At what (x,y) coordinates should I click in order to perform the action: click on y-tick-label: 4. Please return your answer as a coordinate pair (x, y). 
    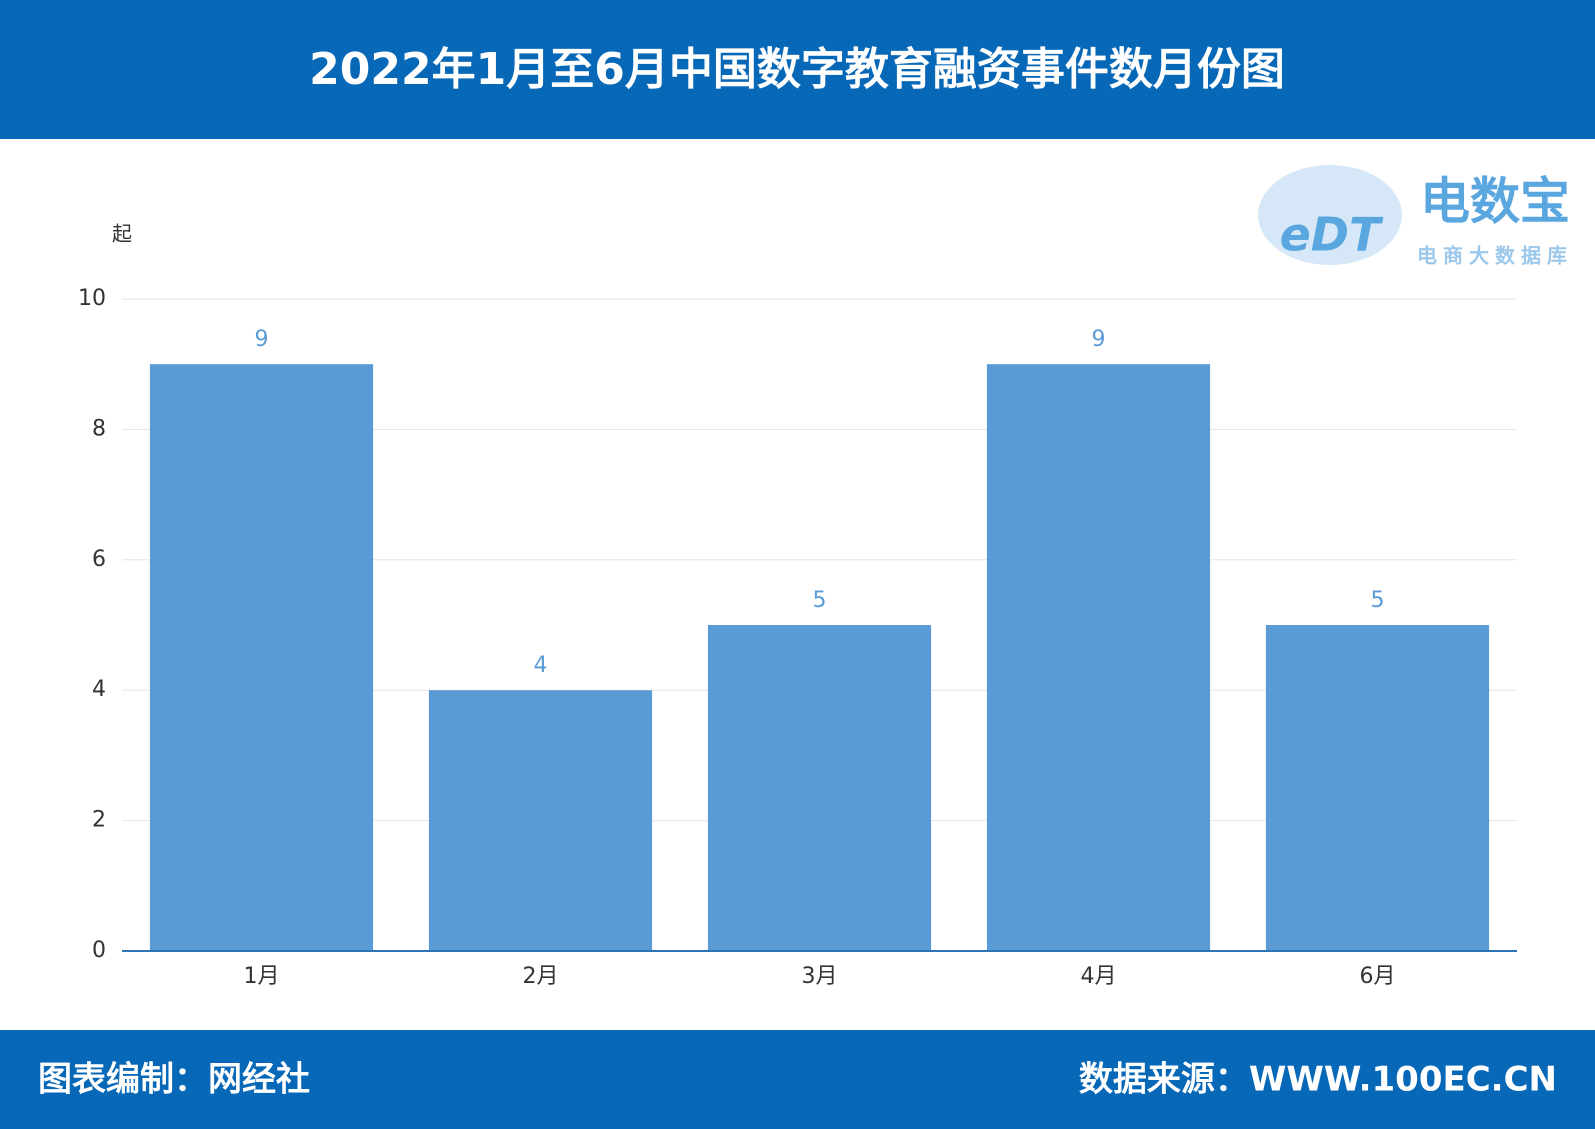
    Looking at the image, I should click on (99, 689).